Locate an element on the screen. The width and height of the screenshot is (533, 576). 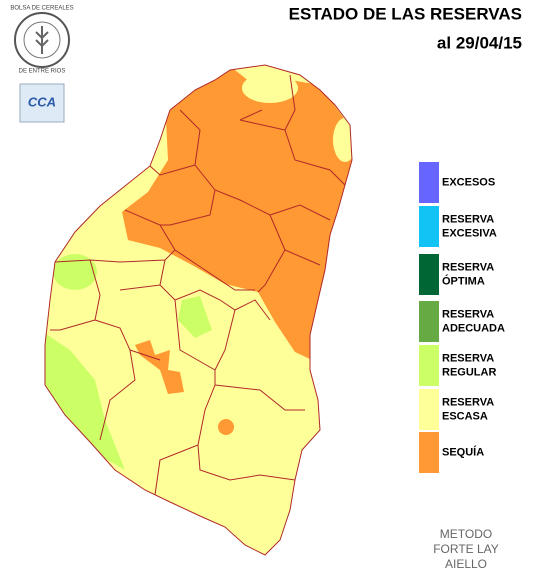
method-text: AIELLO is located at coordinates (466, 564).